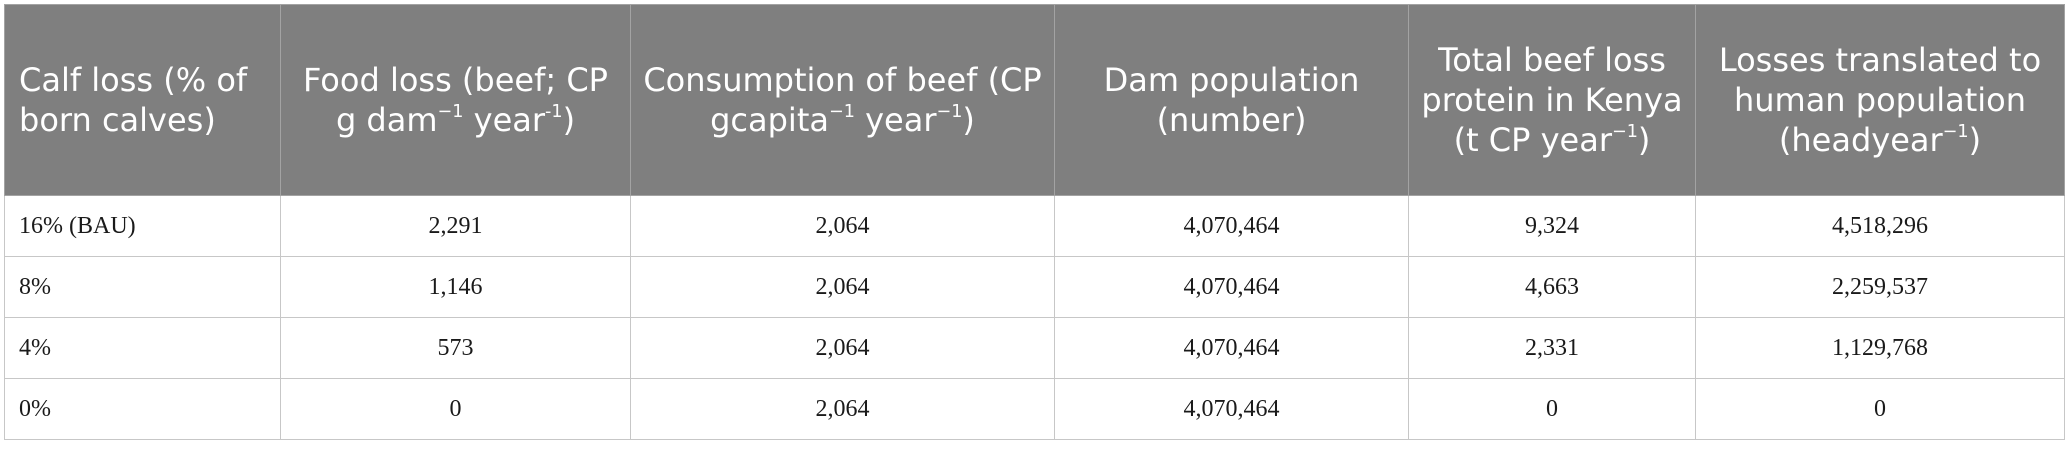 This screenshot has height=462, width=2068. I want to click on header-consumption-sup-2: −1, so click(949, 111).